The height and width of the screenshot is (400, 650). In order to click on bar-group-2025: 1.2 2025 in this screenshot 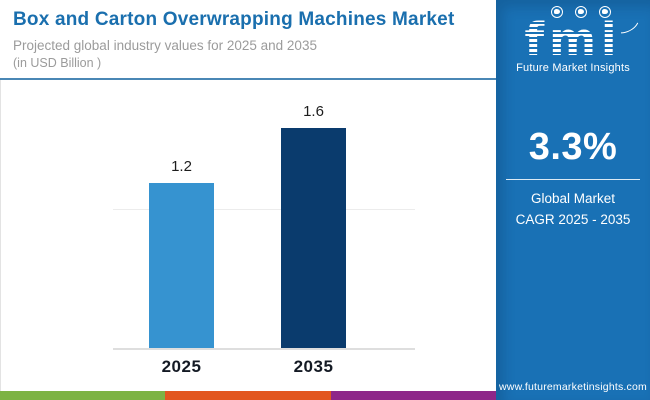, I will do `click(181, 238)`.